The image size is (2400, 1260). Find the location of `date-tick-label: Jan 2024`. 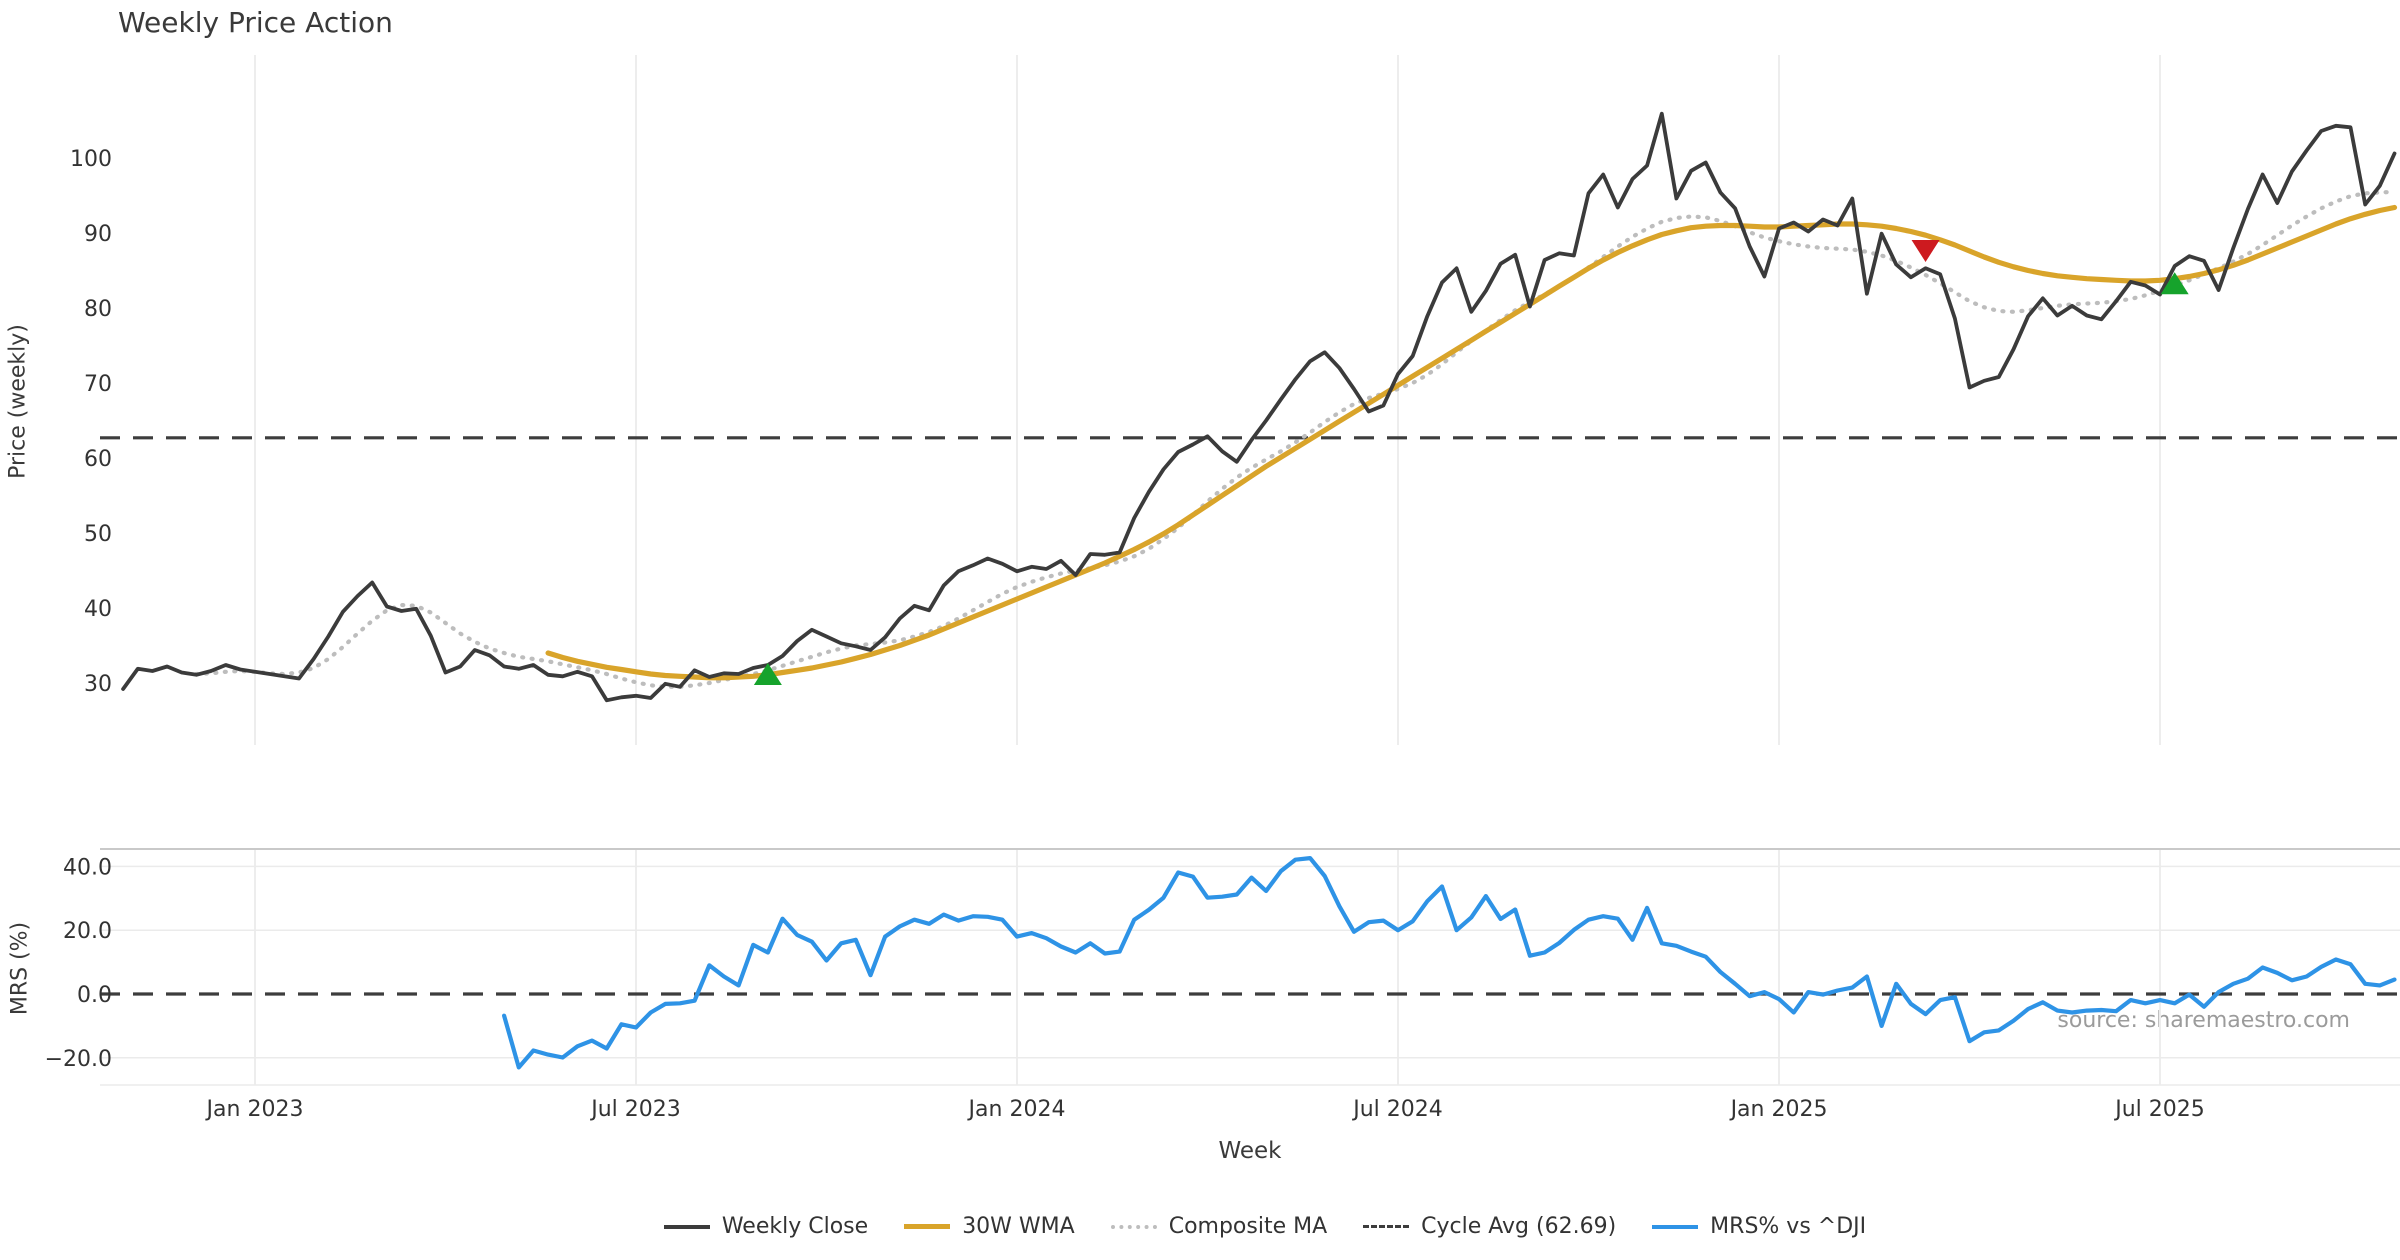

date-tick-label: Jan 2024 is located at coordinates (1016, 1109).